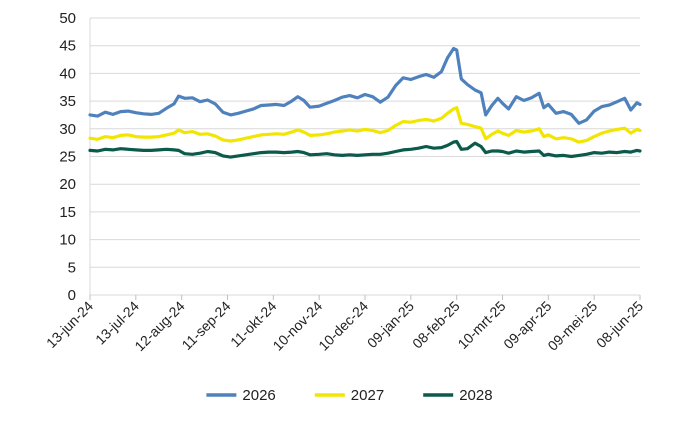 This screenshot has width=700, height=435. Describe the element at coordinates (72, 267) in the screenshot. I see `y-tick-label: 5` at that location.